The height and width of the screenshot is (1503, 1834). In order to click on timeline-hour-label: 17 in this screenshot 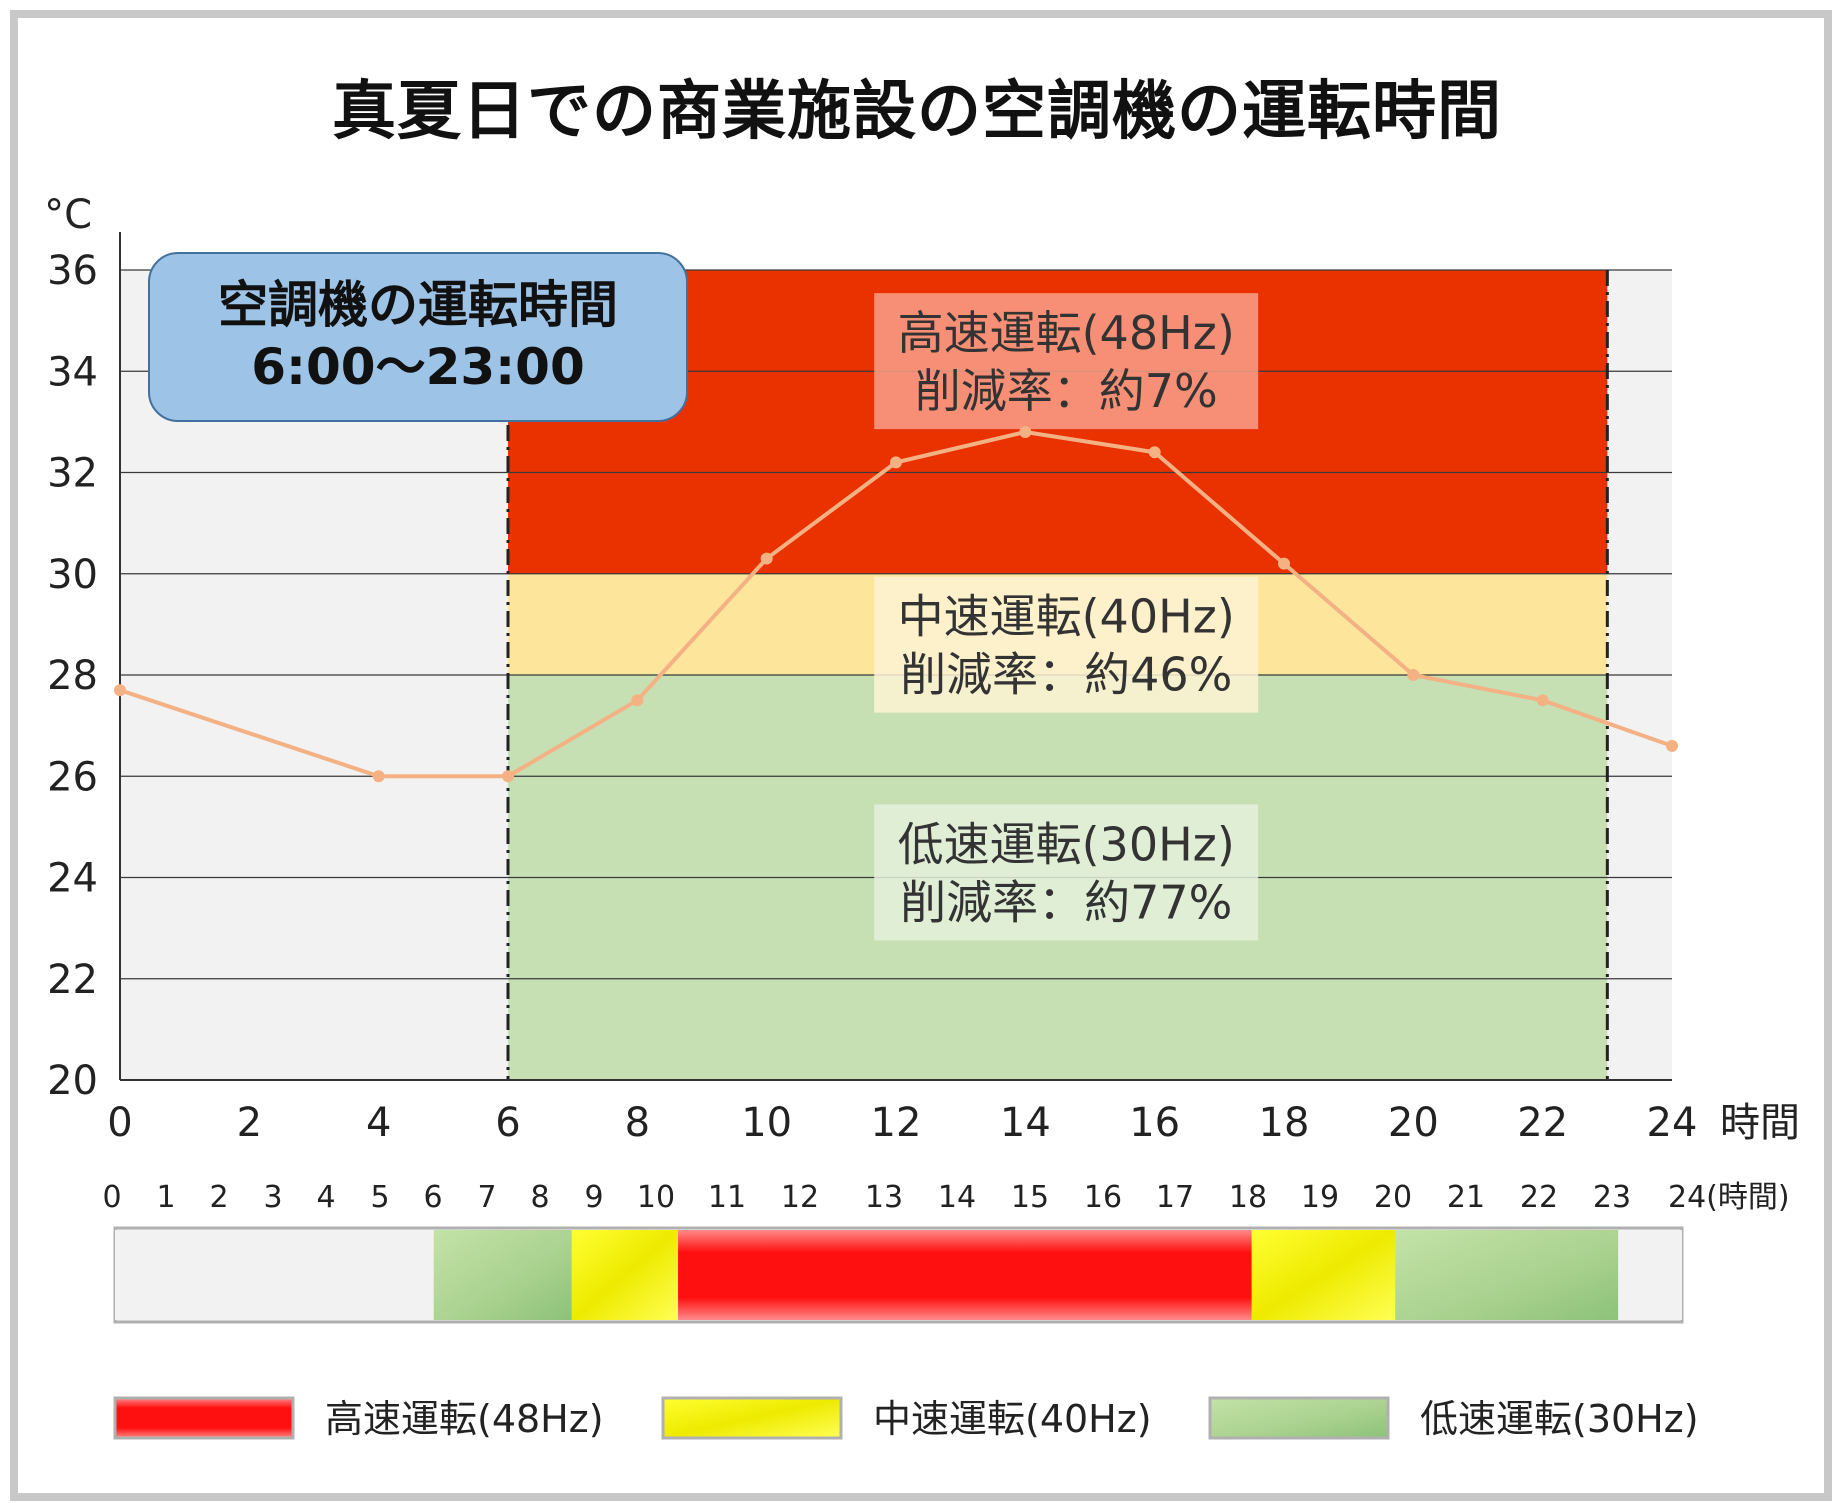, I will do `click(1175, 1197)`.